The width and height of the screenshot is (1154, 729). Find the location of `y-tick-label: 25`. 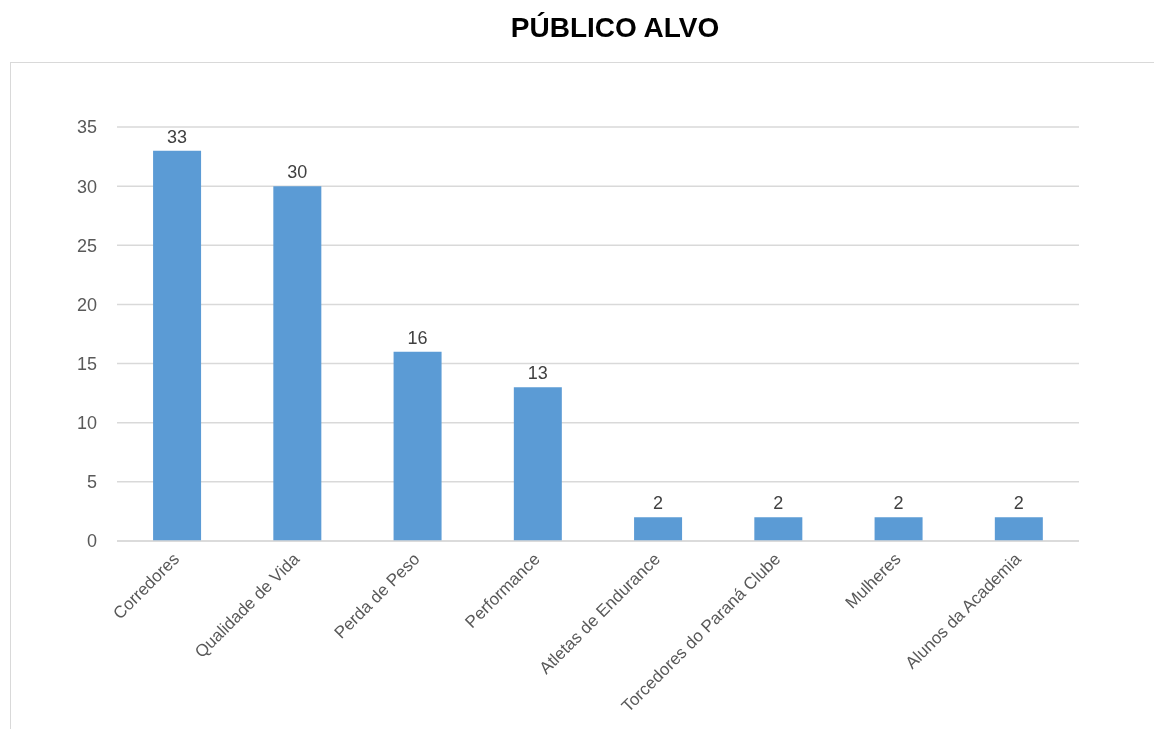

y-tick-label: 25 is located at coordinates (86, 245).